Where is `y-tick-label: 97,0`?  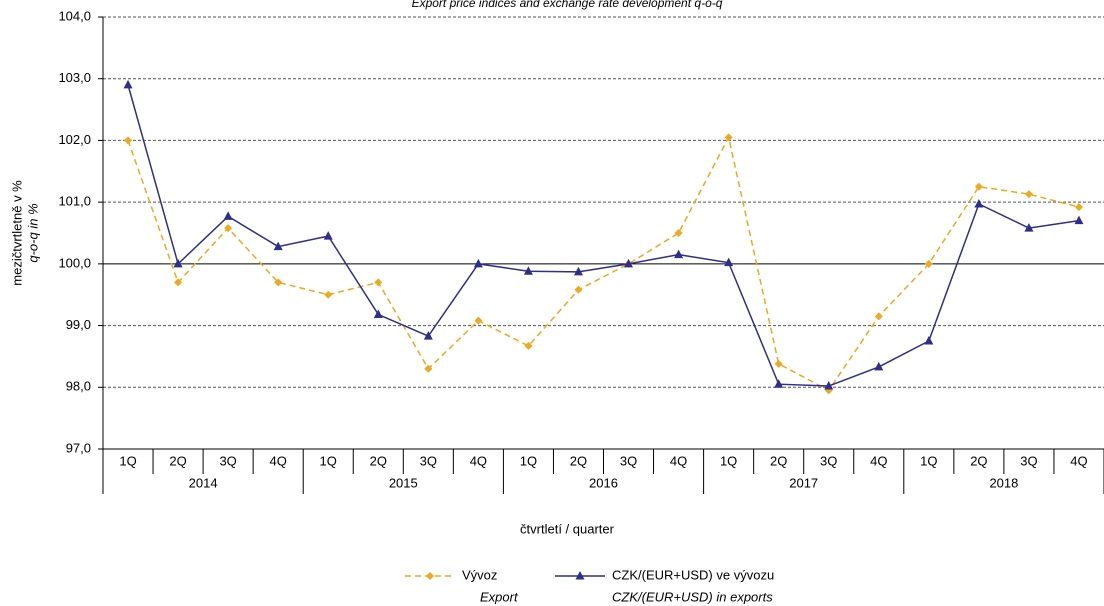 y-tick-label: 97,0 is located at coordinates (78, 447).